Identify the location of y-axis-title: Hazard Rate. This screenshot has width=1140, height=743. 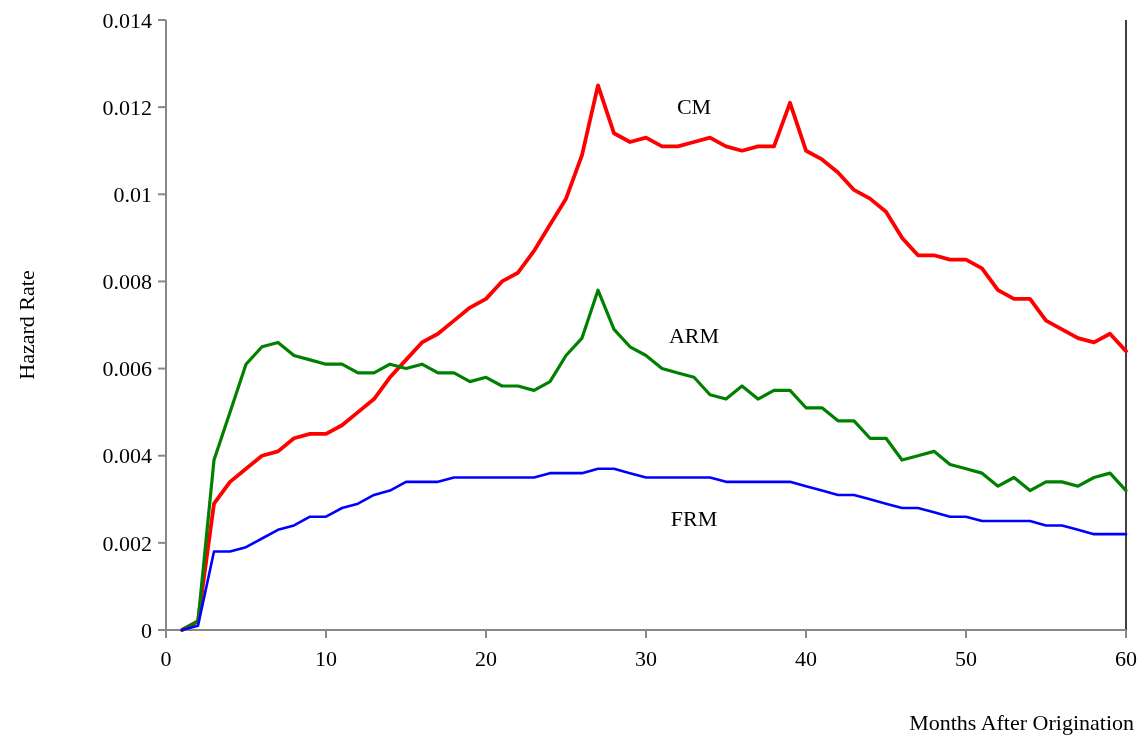
(26, 325).